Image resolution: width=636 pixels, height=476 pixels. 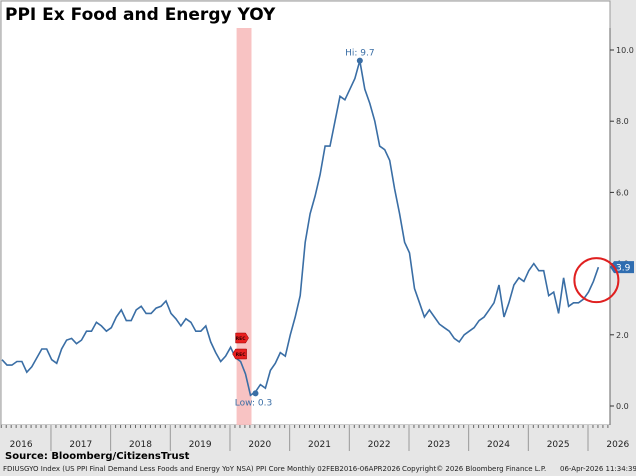 I want to click on source-label: Source: Bloomberg/CitizensTrust, so click(x=97, y=456).